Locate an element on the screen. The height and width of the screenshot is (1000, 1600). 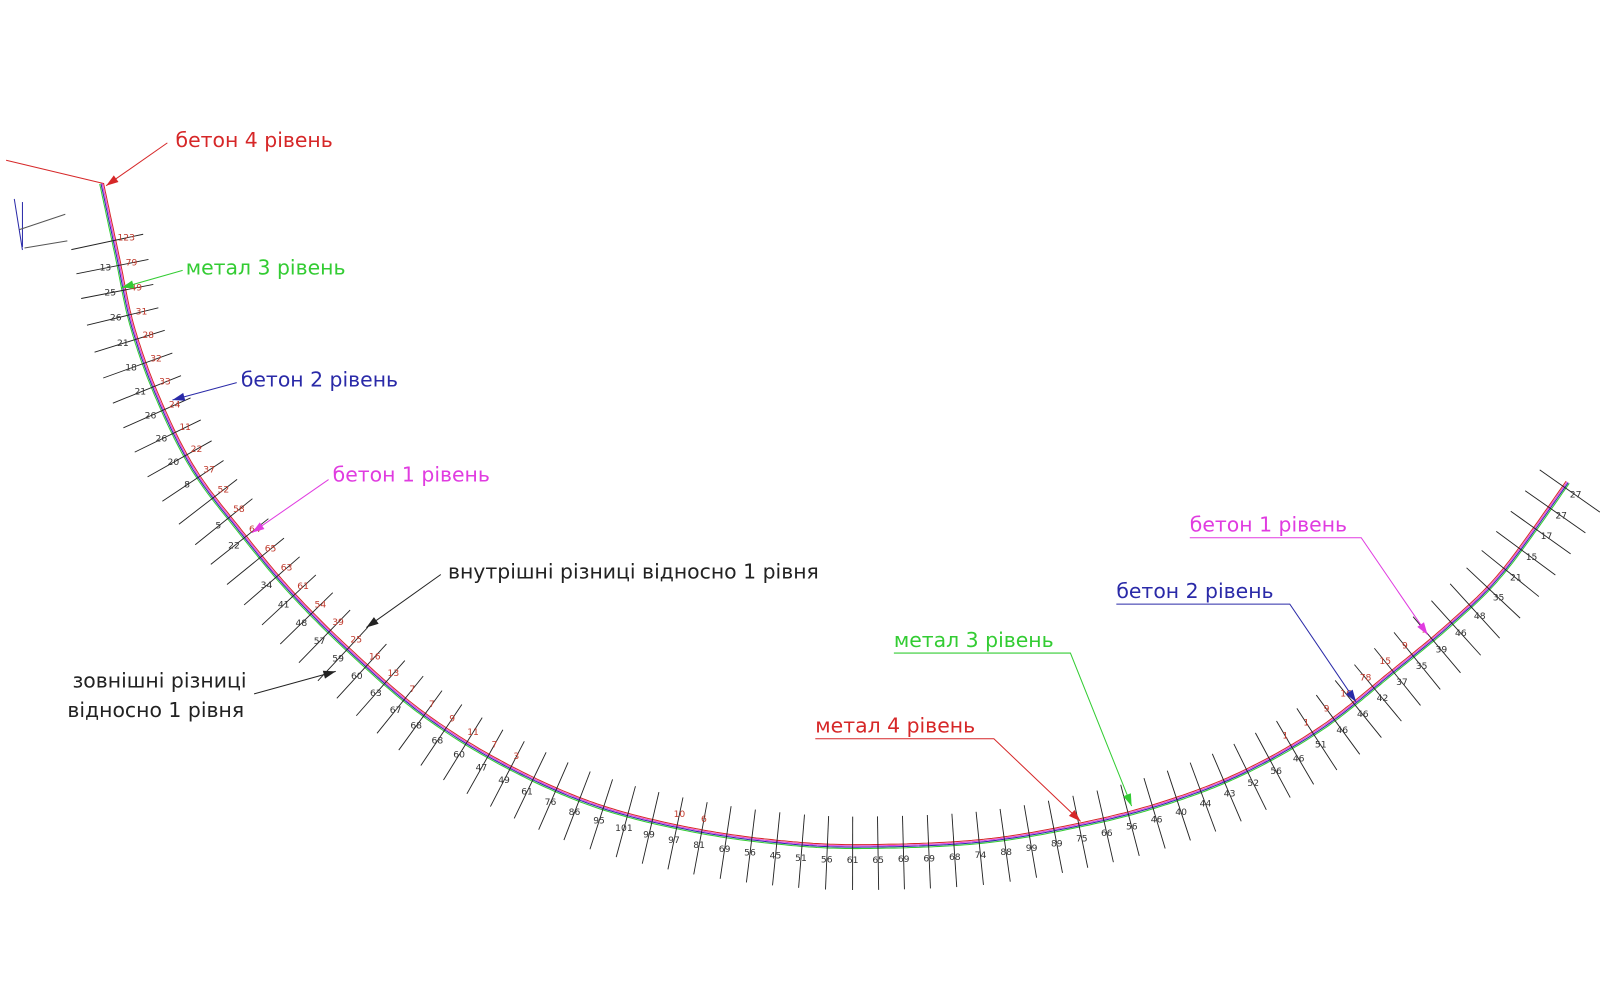
inner-difference: 61 is located at coordinates (303, 586).